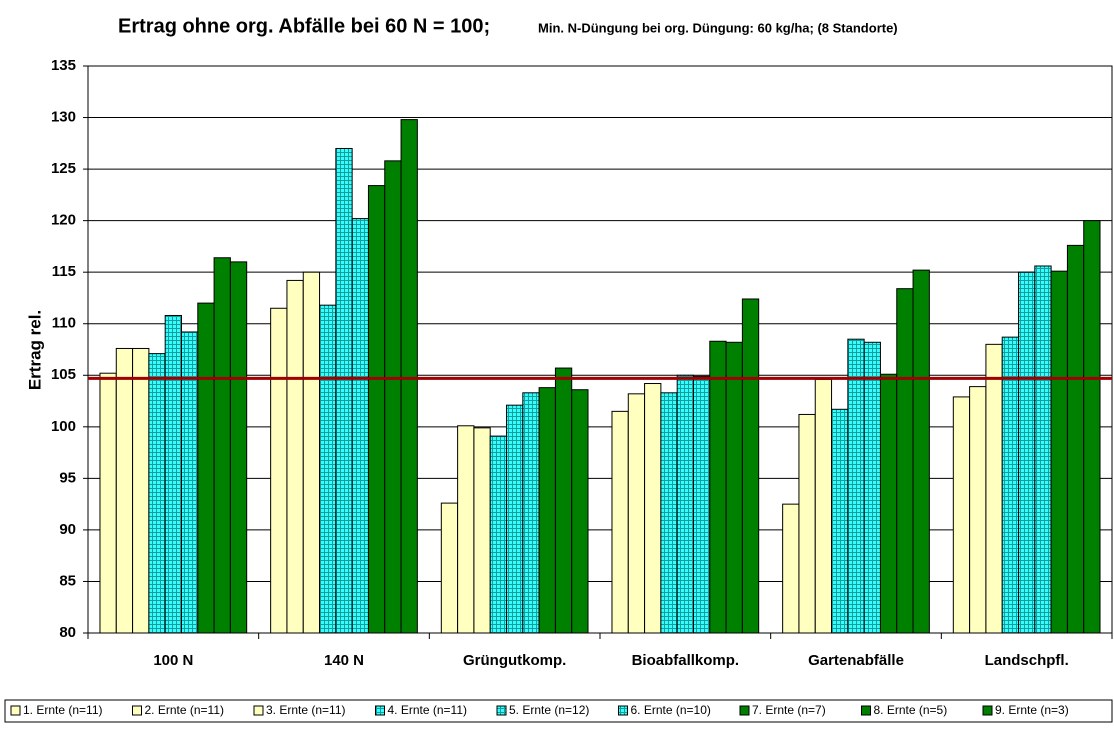  What do you see at coordinates (63, 710) in the screenshot?
I see `legend-label: 1. Ernte (n=11)` at bounding box center [63, 710].